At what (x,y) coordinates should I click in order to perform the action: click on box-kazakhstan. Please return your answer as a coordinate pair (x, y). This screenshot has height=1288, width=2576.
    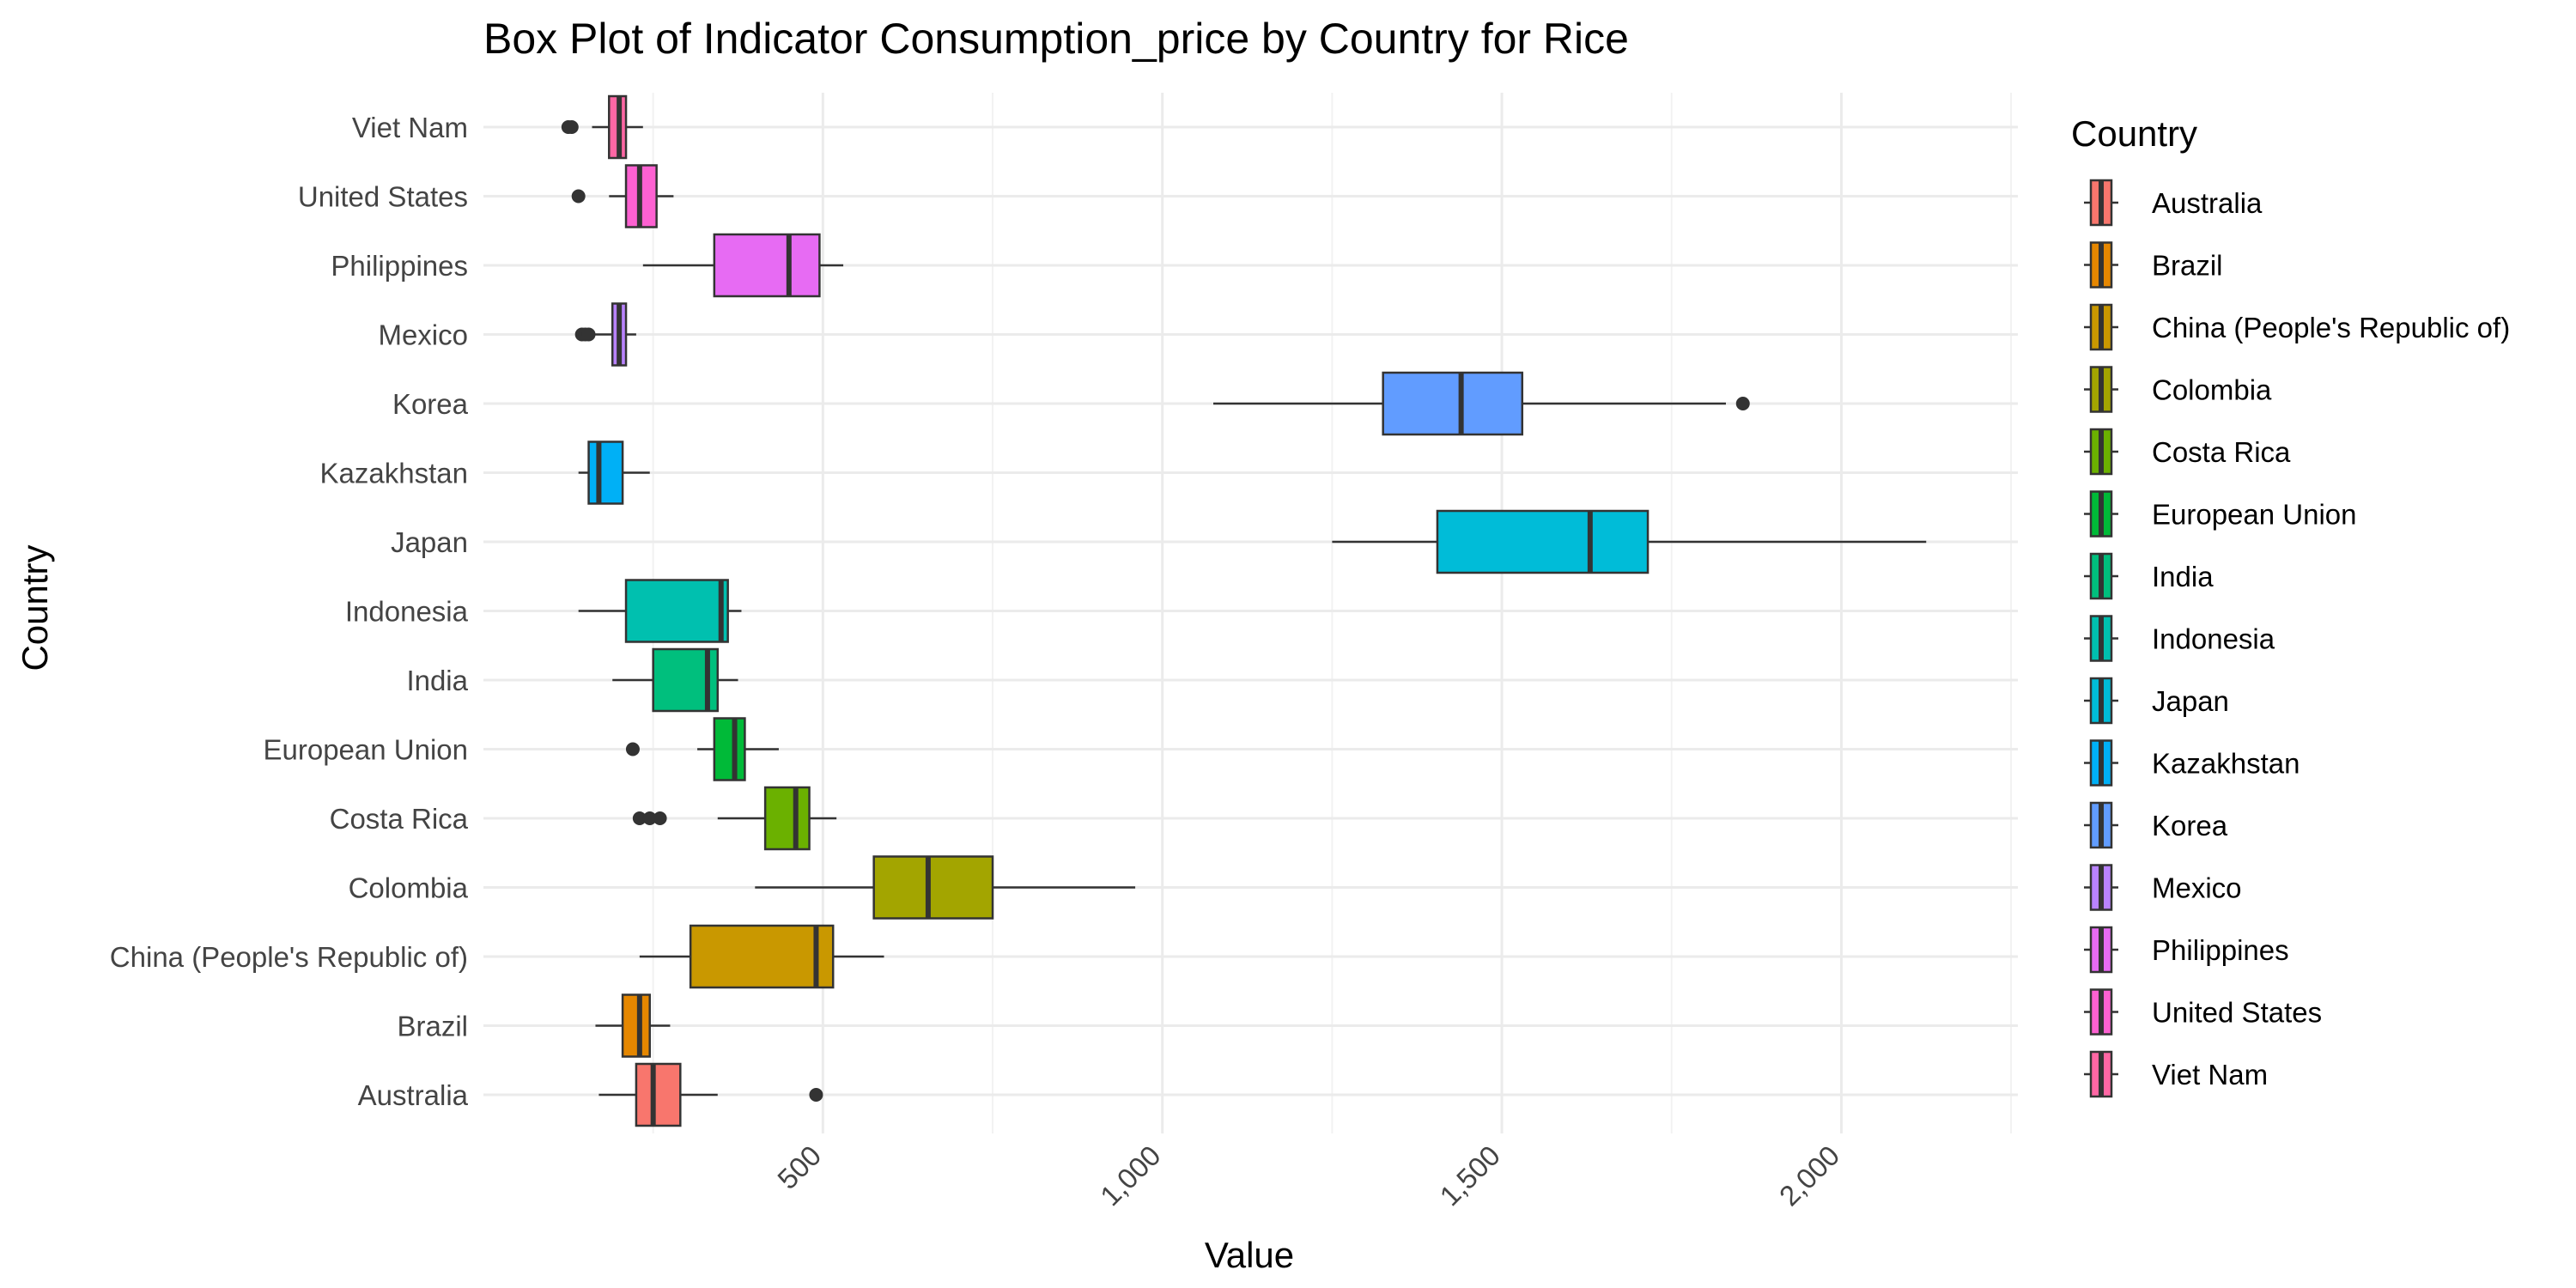
    Looking at the image, I should click on (614, 472).